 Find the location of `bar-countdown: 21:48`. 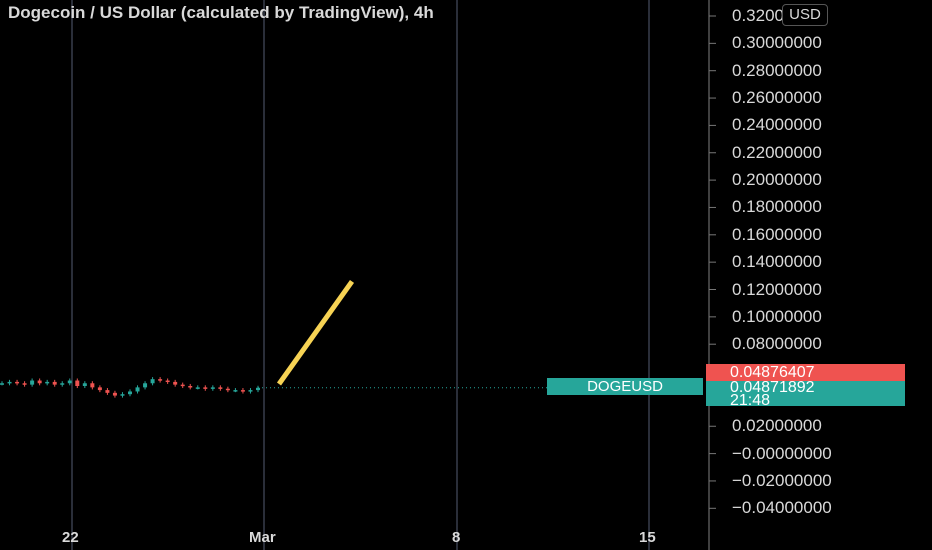

bar-countdown: 21:48 is located at coordinates (750, 400).